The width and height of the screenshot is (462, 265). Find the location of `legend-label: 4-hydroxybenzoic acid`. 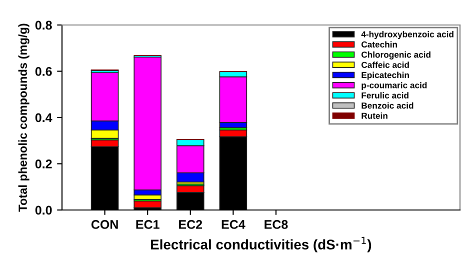

legend-label: 4-hydroxybenzoic acid is located at coordinates (407, 35).